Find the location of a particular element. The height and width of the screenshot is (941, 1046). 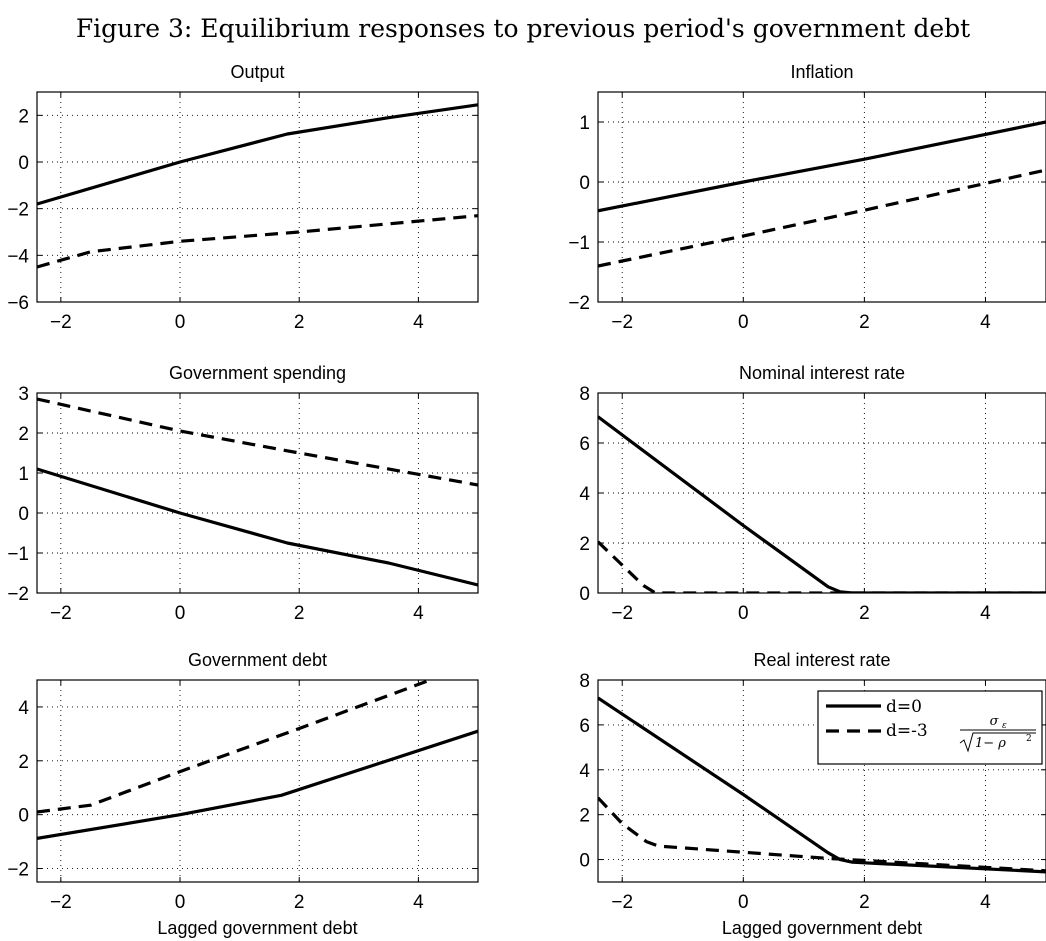

panel-1: −2 0 2 4 −6 −4 −2 0 2 Output is located at coordinates (243, 197).